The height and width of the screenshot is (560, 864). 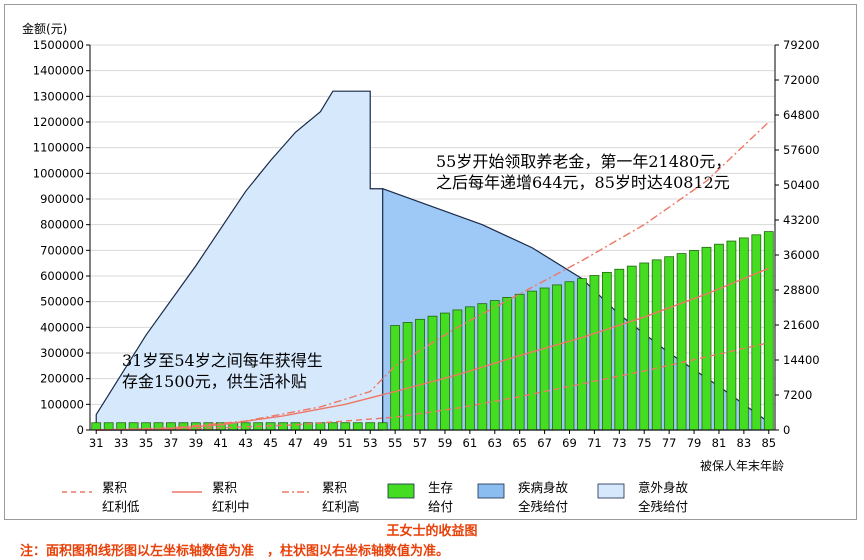 I want to click on x-tick-label: 79, so click(x=694, y=443).